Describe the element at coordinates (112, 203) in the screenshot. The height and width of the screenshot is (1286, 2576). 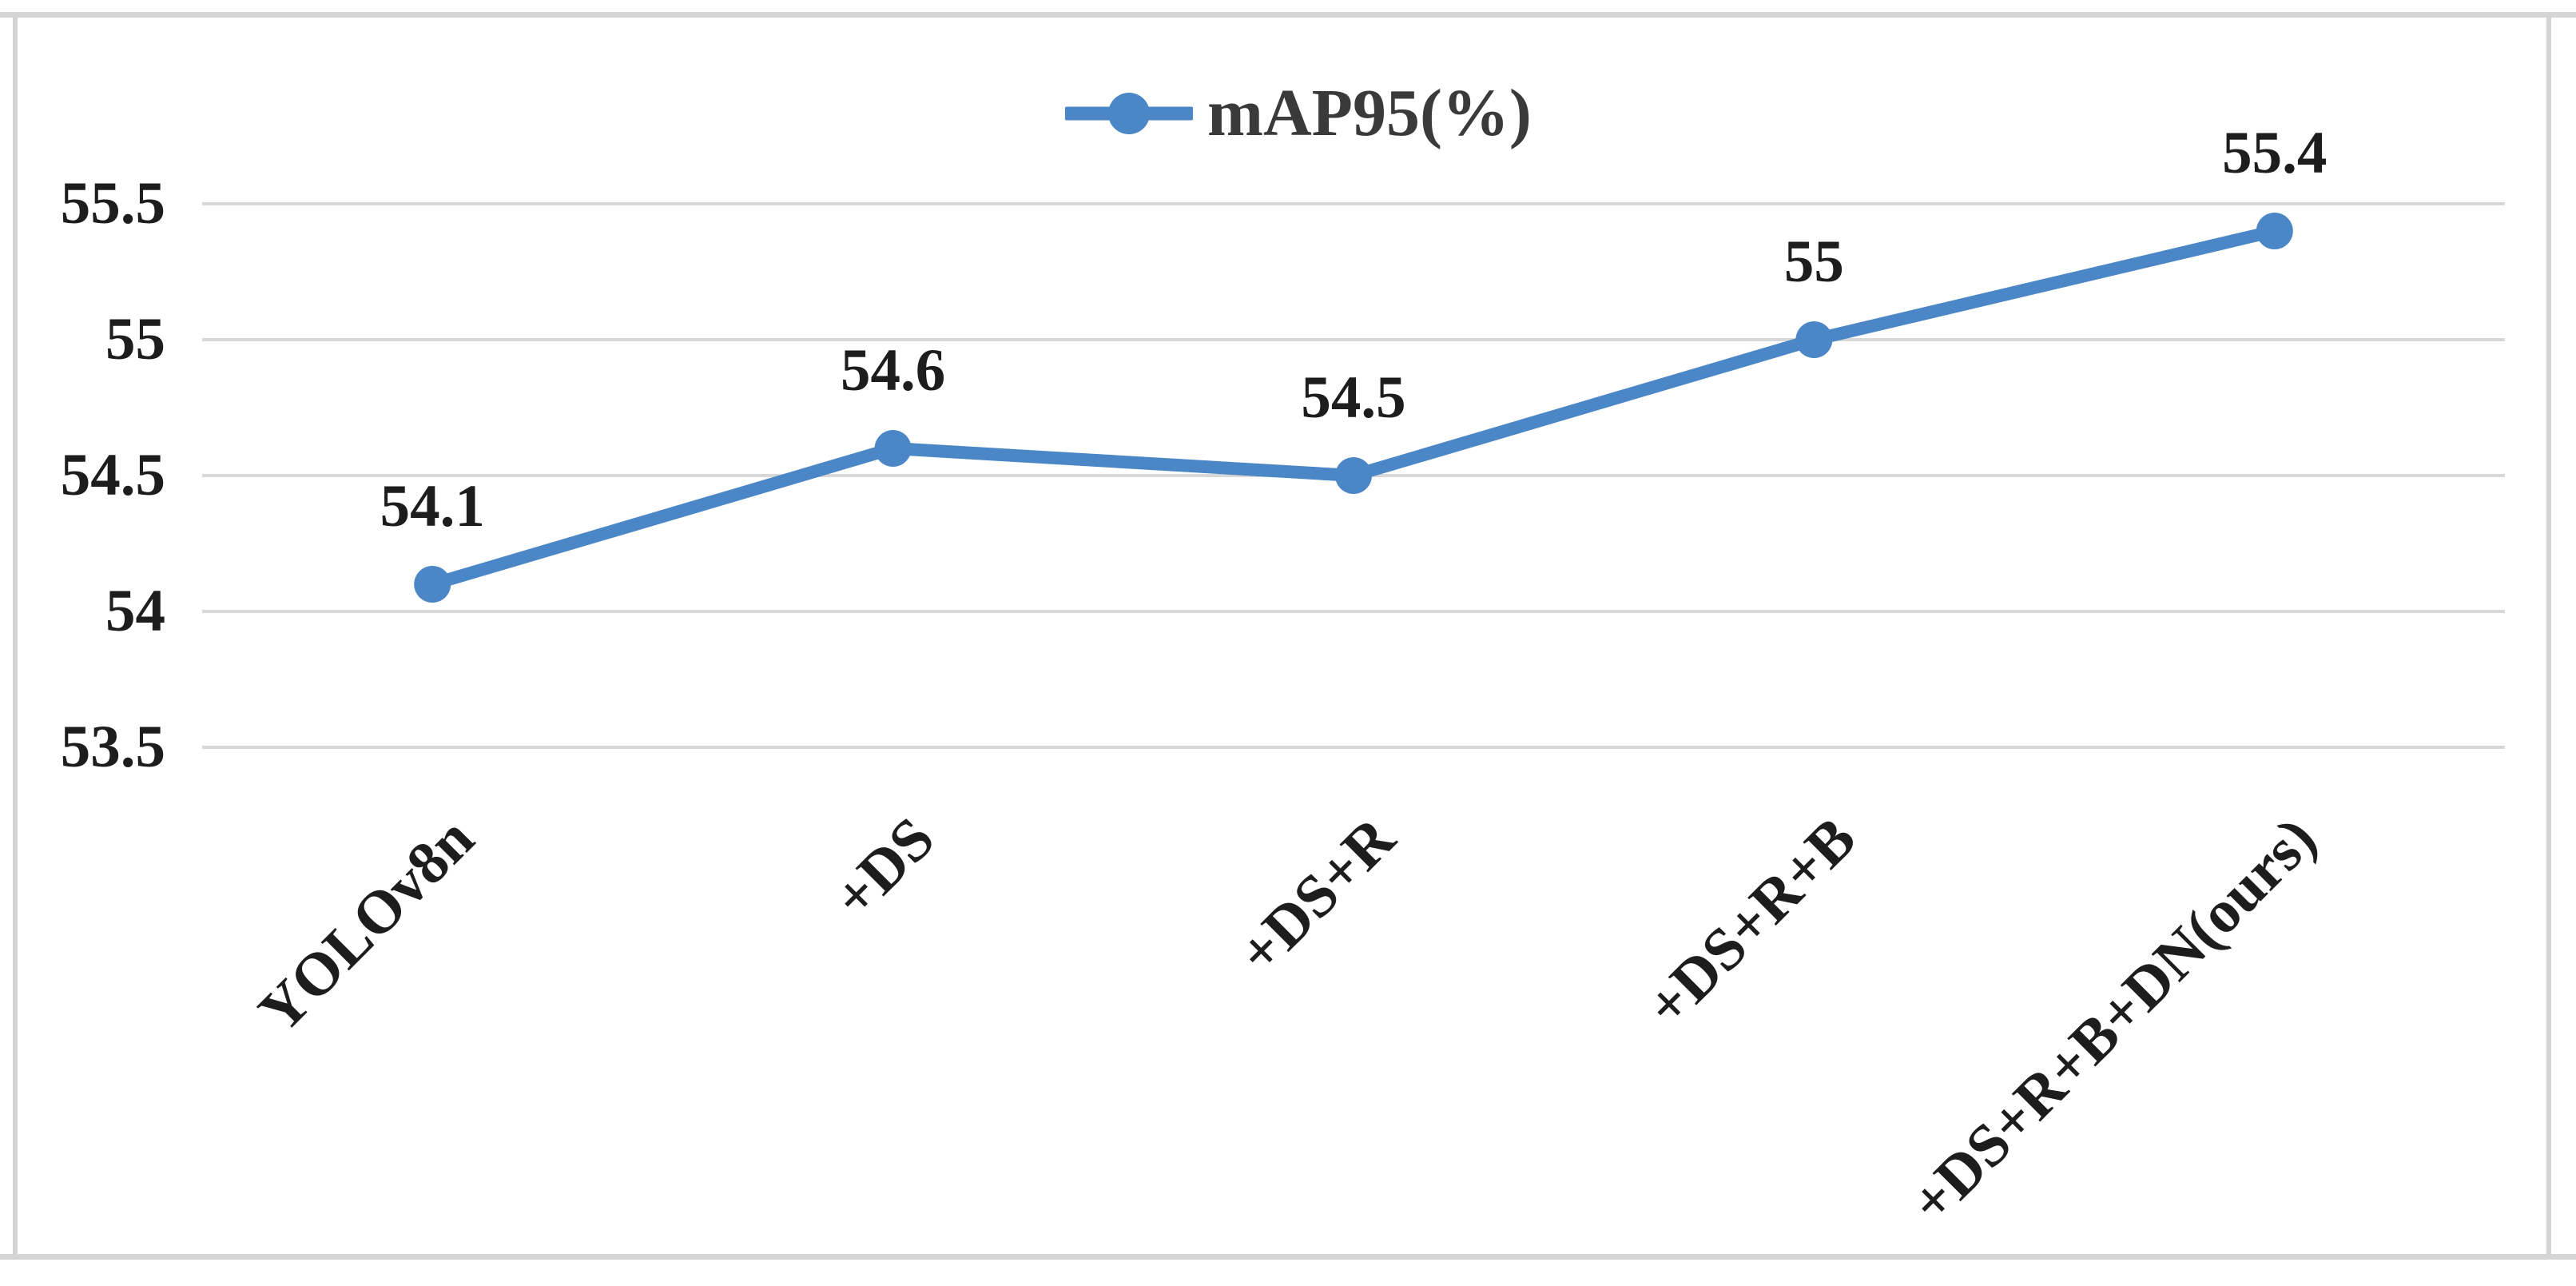
I see `y-axis-tick-label: 55.5` at that location.